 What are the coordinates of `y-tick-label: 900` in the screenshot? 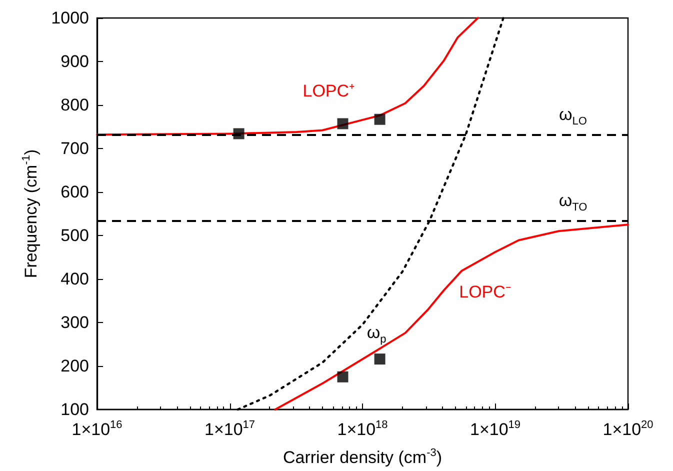 It's located at (74, 61).